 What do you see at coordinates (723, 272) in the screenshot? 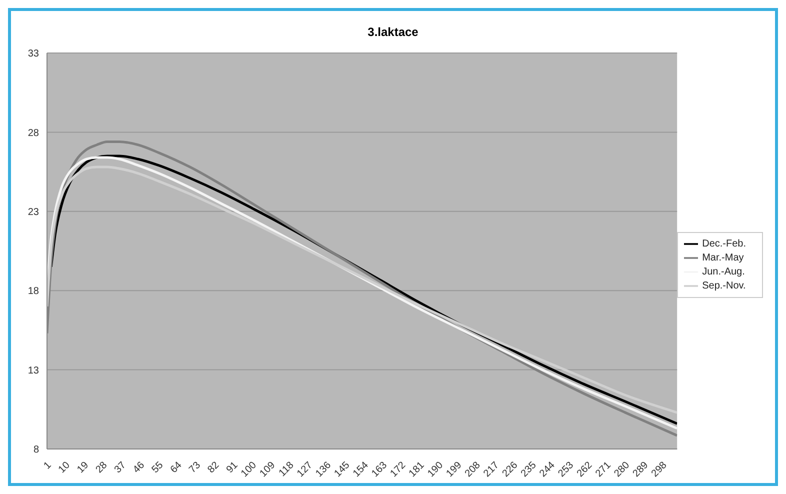
I see `legend-label: Jun.-Aug.` at bounding box center [723, 272].